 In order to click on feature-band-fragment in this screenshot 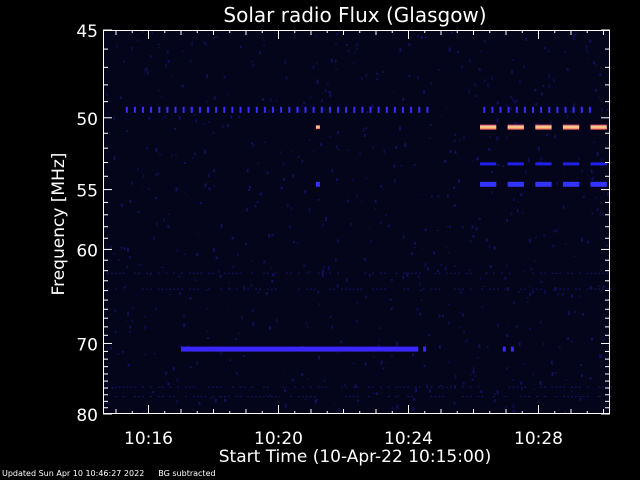, I will do `click(425, 349)`.